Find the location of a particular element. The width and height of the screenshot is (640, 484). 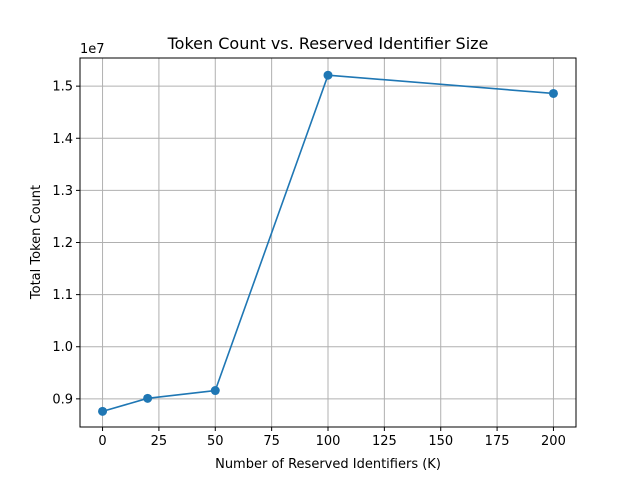

x-tick-label: 175 is located at coordinates (497, 441).